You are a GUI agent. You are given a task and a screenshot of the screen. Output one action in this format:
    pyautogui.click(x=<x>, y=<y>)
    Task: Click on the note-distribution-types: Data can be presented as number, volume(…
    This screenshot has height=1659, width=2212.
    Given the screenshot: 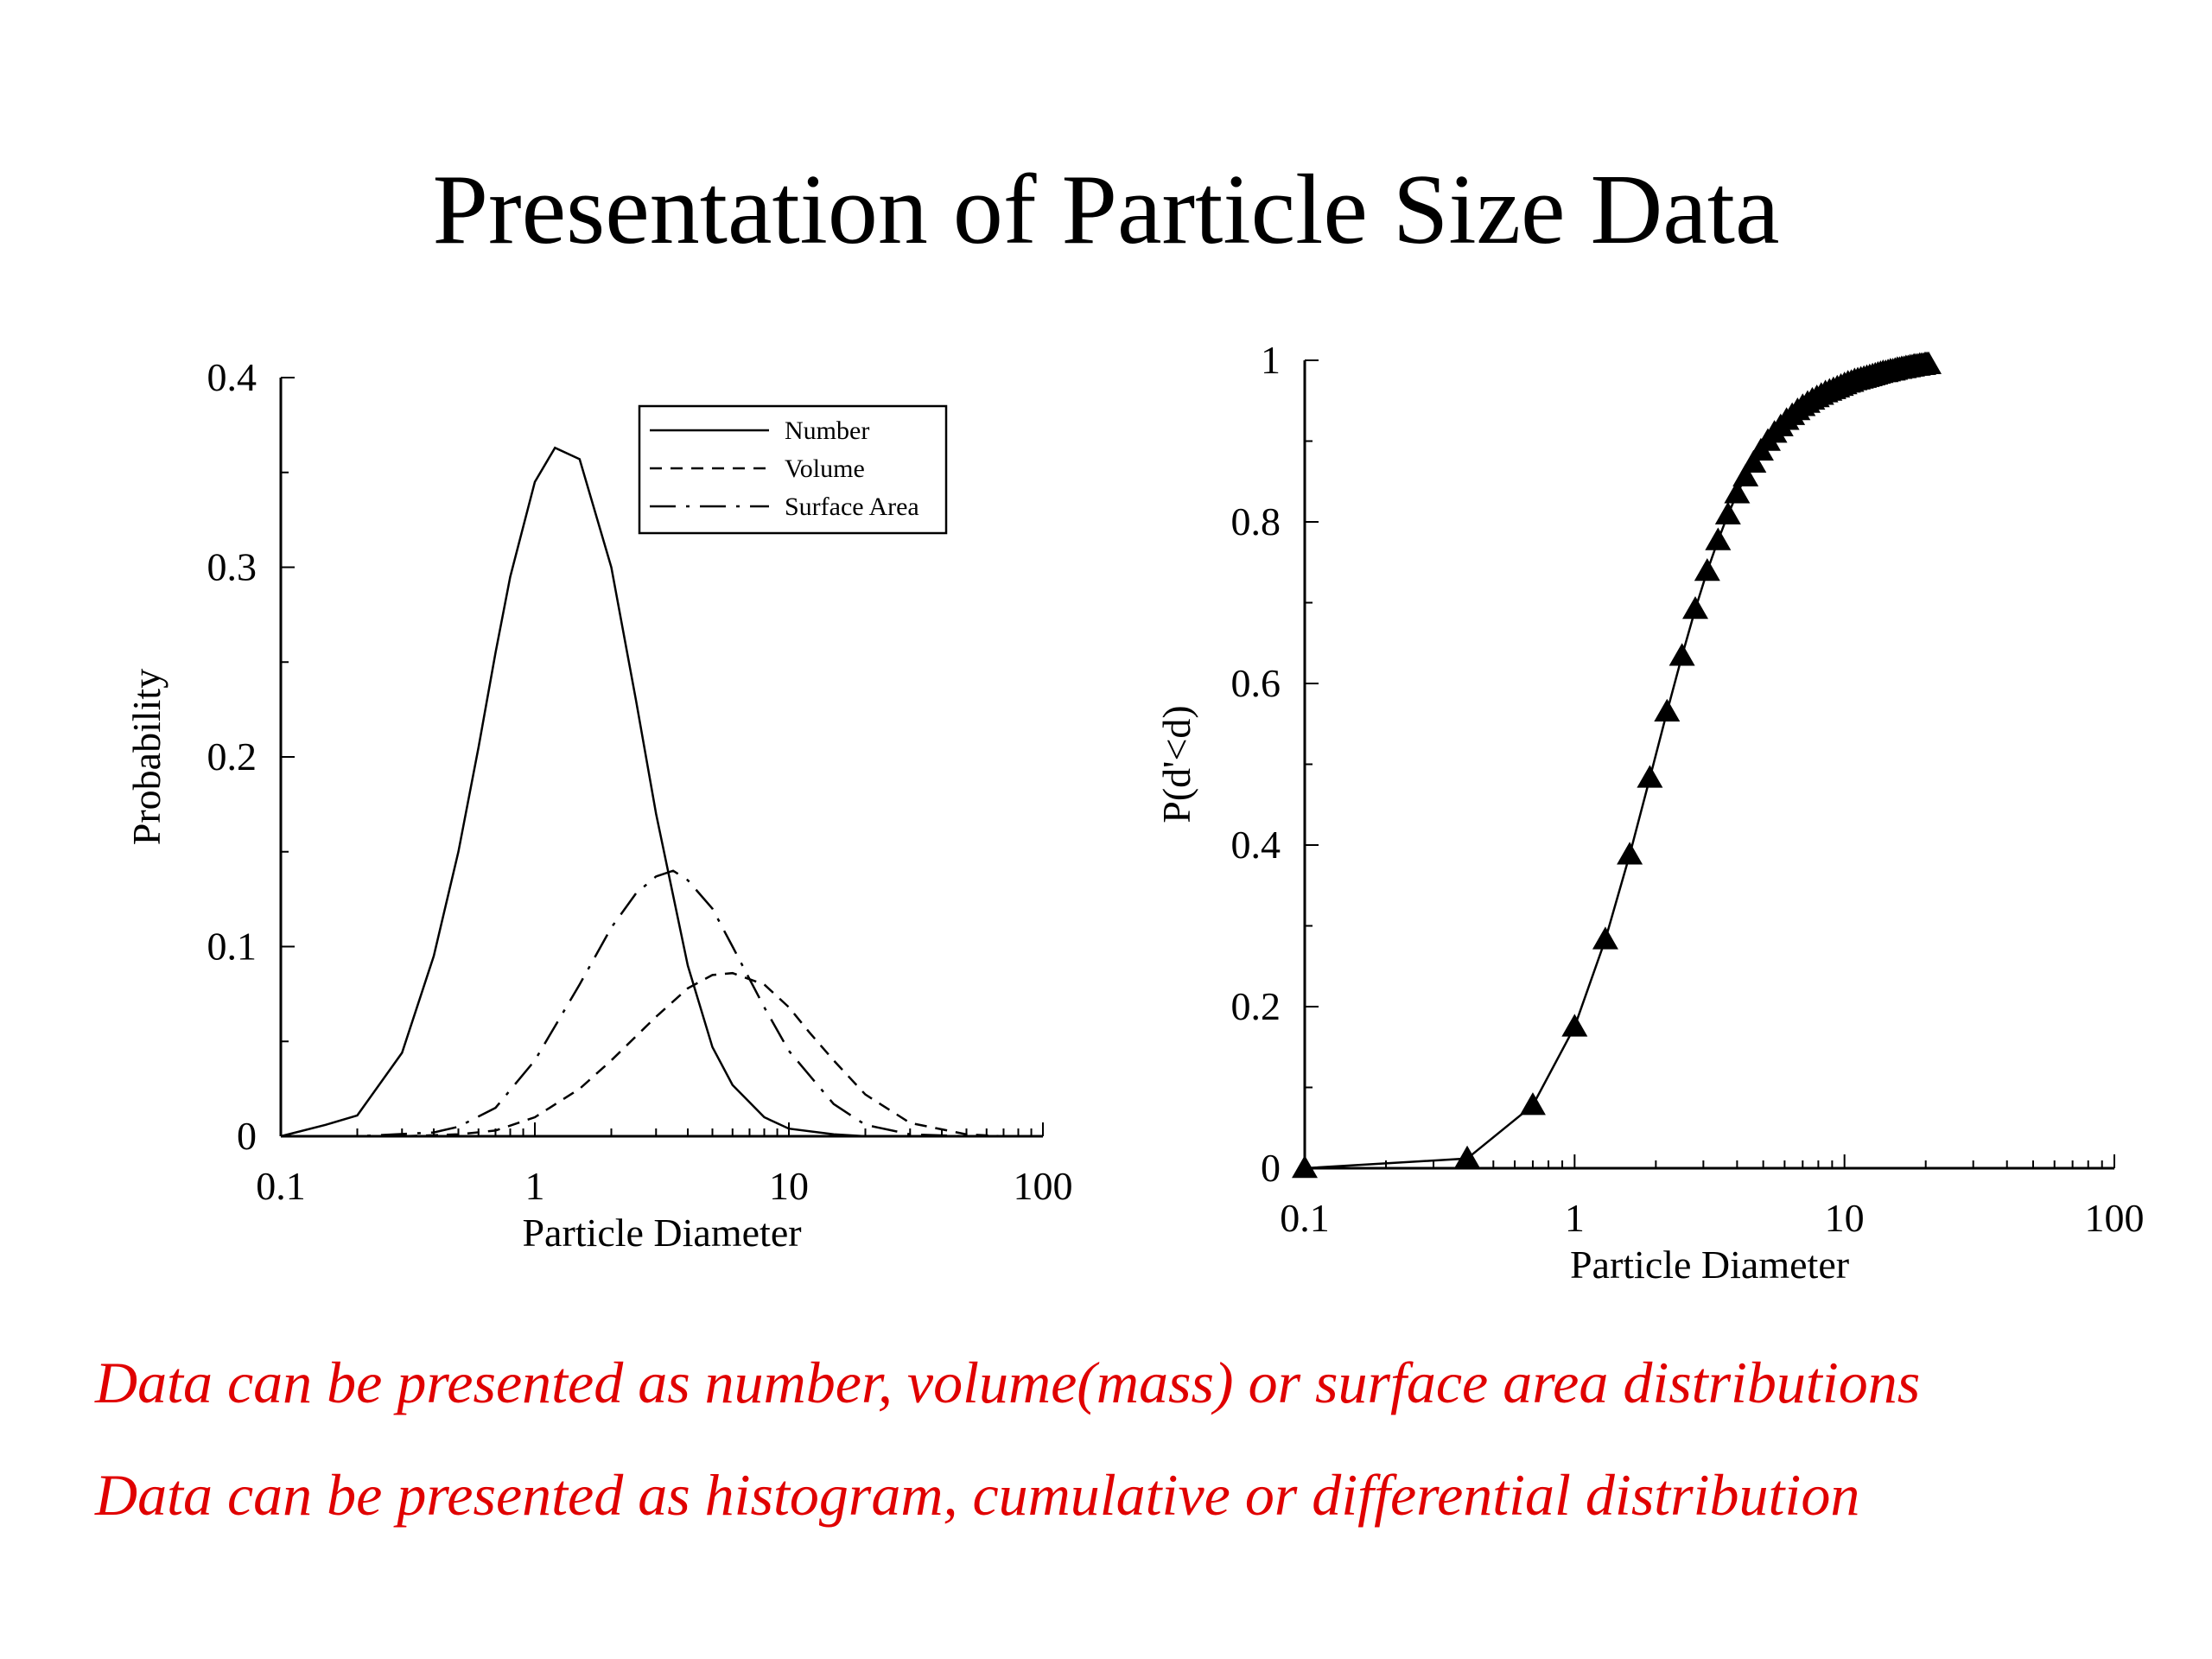 What is the action you would take?
    pyautogui.click(x=1008, y=1382)
    